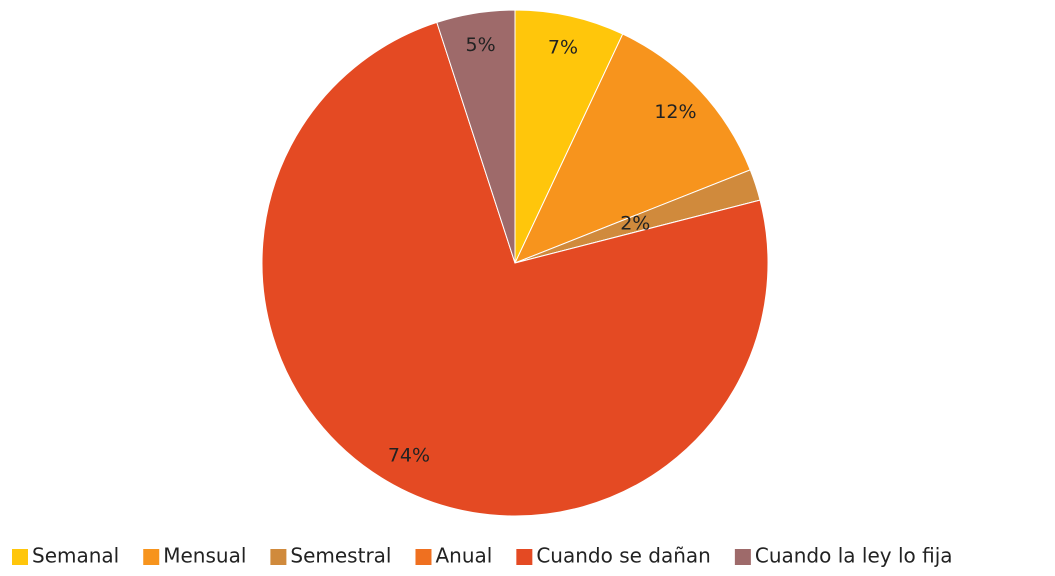  What do you see at coordinates (340, 556) in the screenshot?
I see `legend-label: Semestral` at bounding box center [340, 556].